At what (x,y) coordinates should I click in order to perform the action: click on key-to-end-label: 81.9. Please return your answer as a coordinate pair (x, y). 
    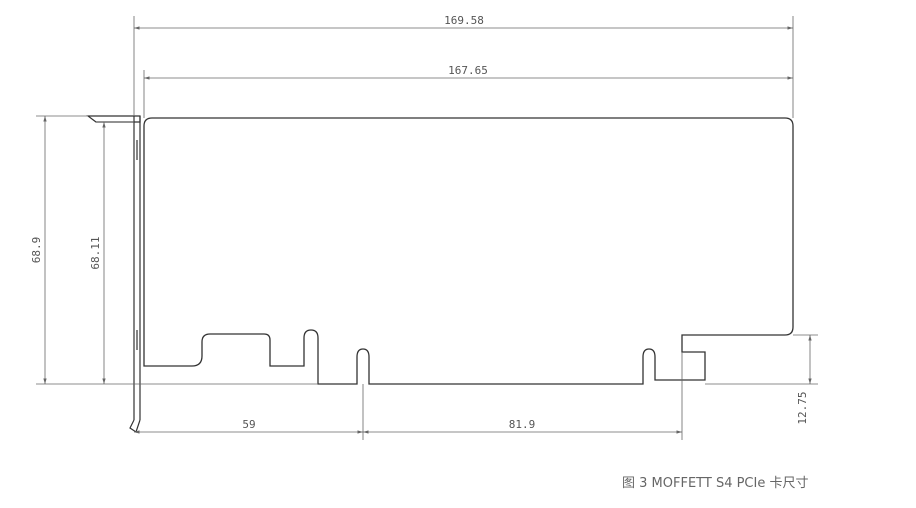
    Looking at the image, I should click on (522, 424).